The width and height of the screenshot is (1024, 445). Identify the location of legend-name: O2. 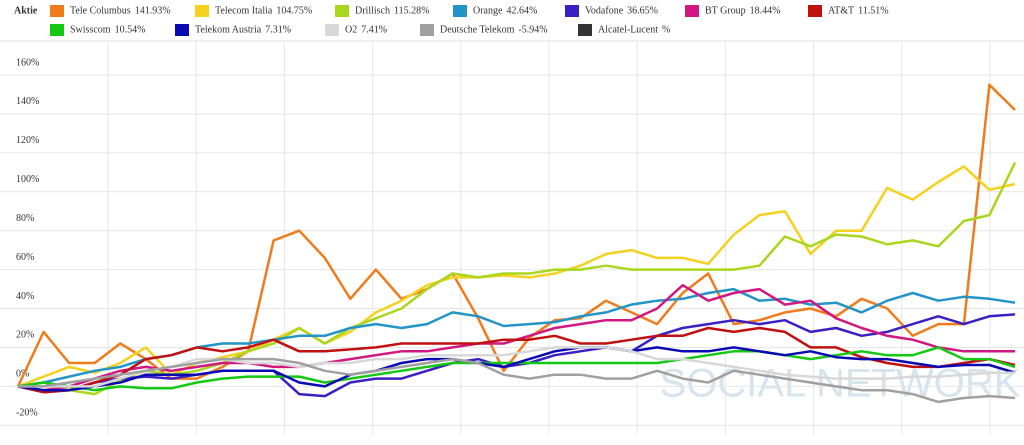
(351, 29).